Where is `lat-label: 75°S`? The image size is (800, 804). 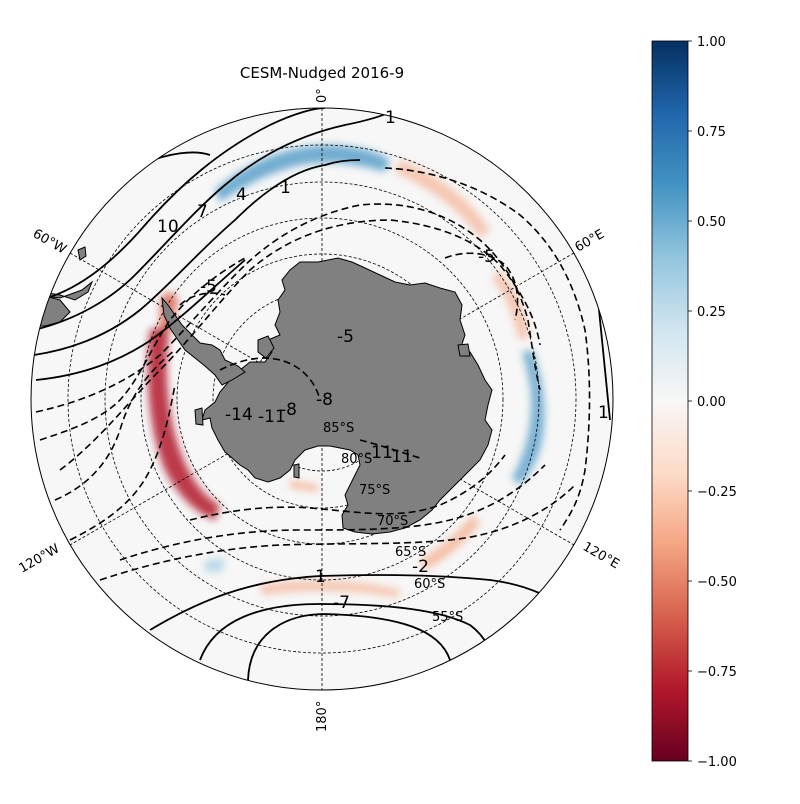
lat-label: 75°S is located at coordinates (374, 490).